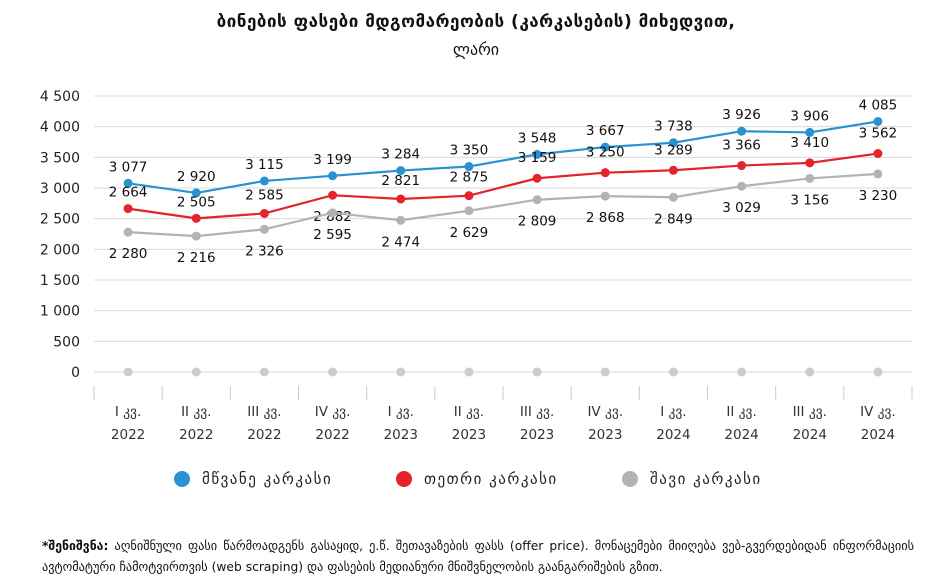 Image resolution: width=952 pixels, height=582 pixels. What do you see at coordinates (332, 235) in the screenshot?
I see `data-label: 2 595` at bounding box center [332, 235].